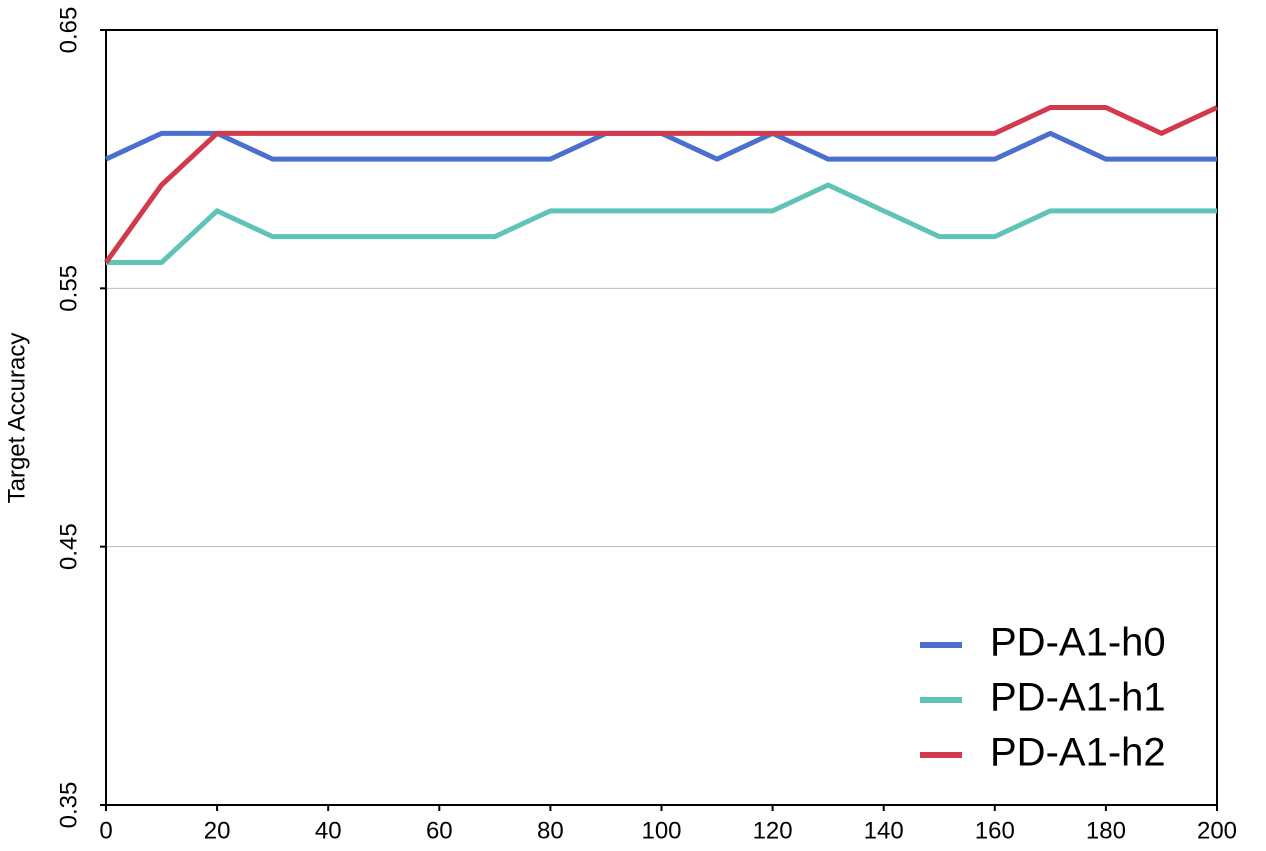  Describe the element at coordinates (1078, 698) in the screenshot. I see `legend-label: PD-A1-h1` at that location.